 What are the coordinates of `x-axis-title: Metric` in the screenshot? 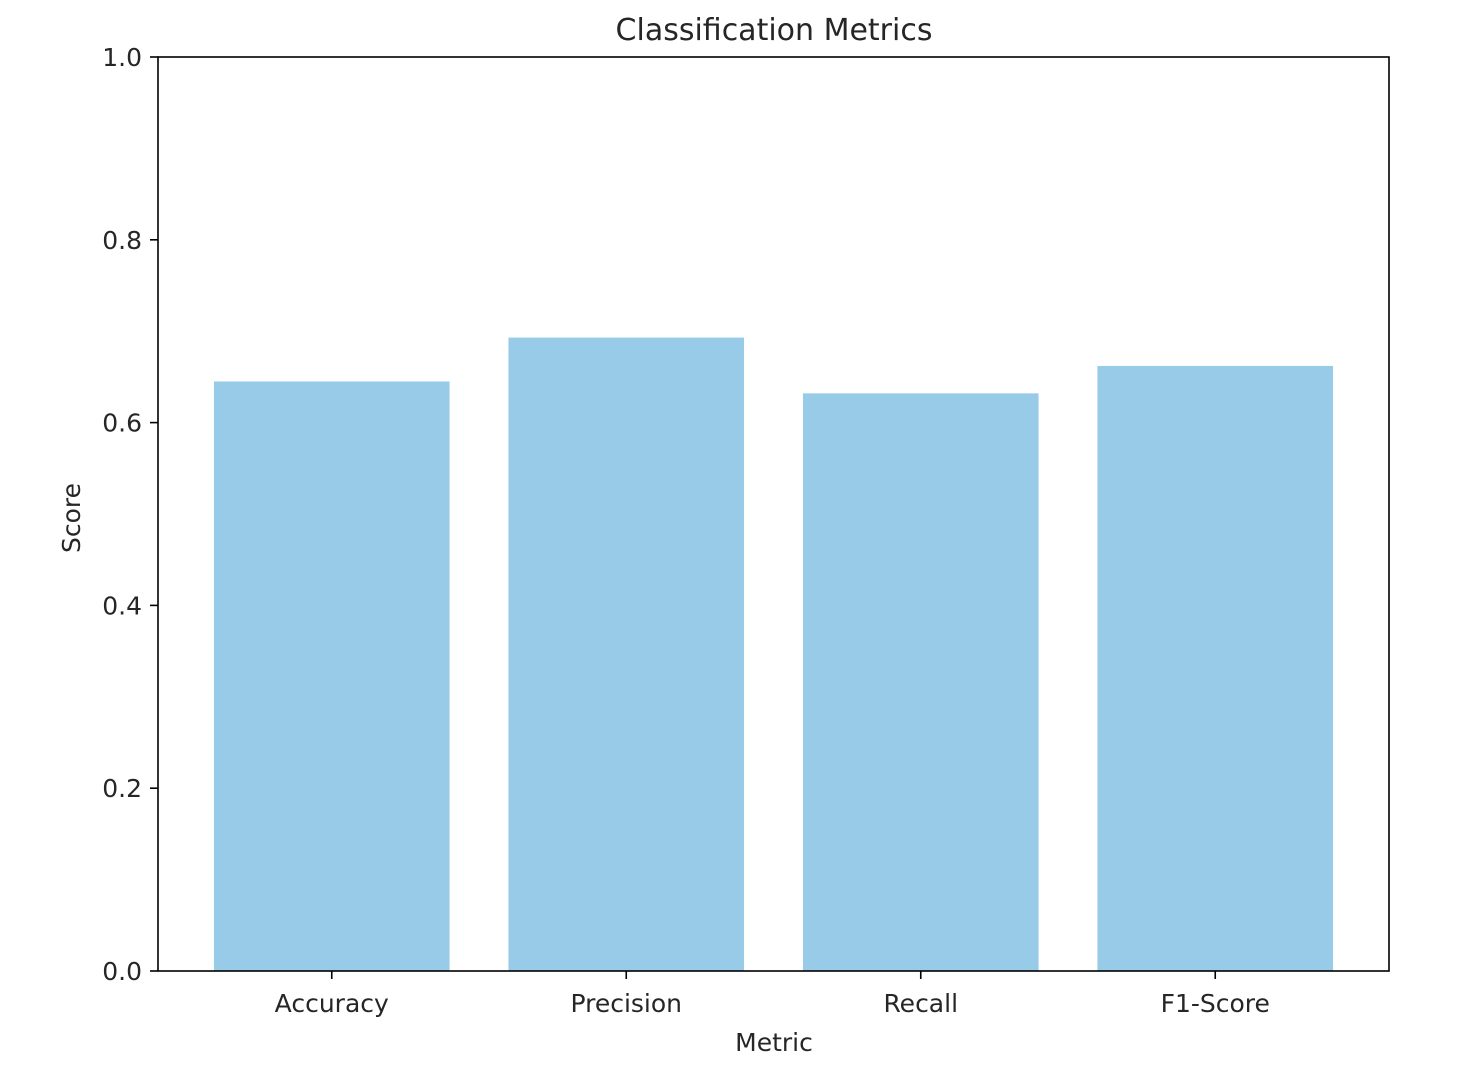 It's located at (774, 1042).